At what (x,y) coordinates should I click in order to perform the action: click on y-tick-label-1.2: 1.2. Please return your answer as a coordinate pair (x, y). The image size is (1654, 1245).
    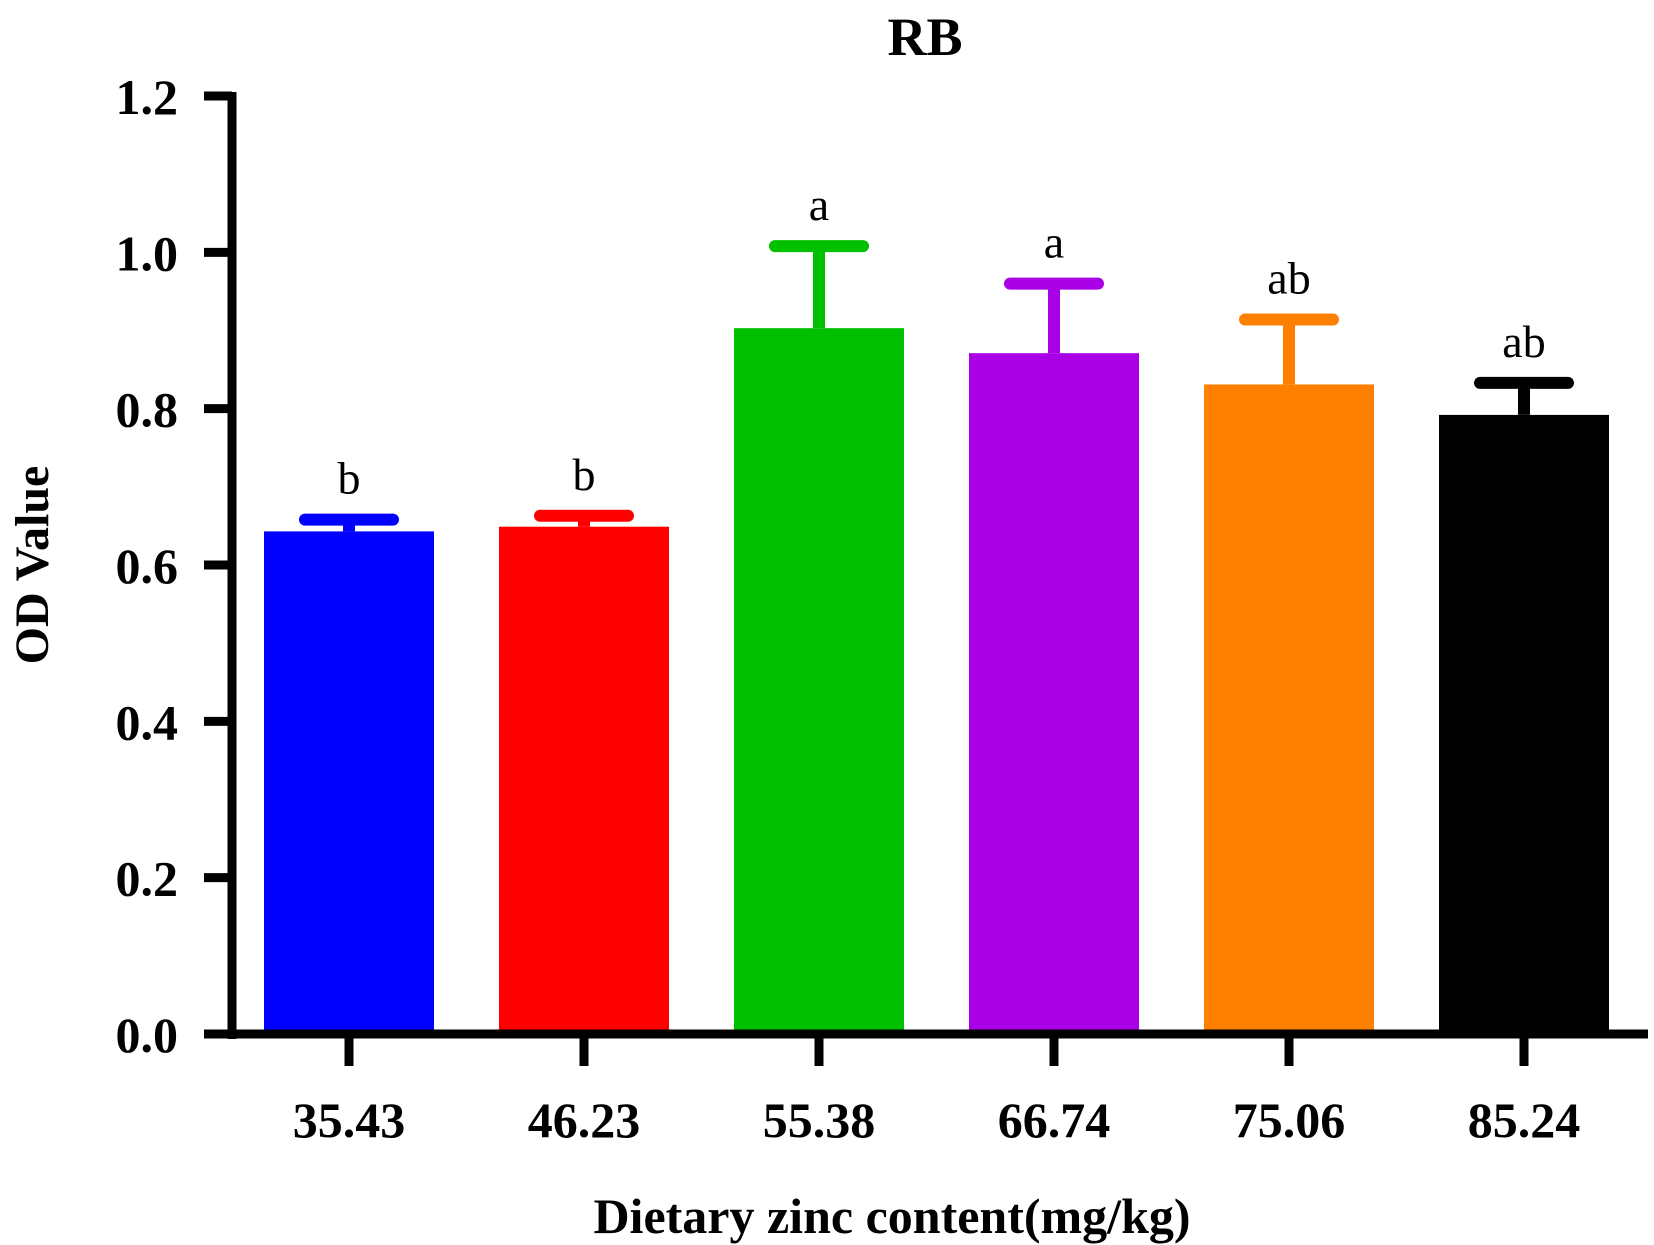
    Looking at the image, I should click on (147, 97).